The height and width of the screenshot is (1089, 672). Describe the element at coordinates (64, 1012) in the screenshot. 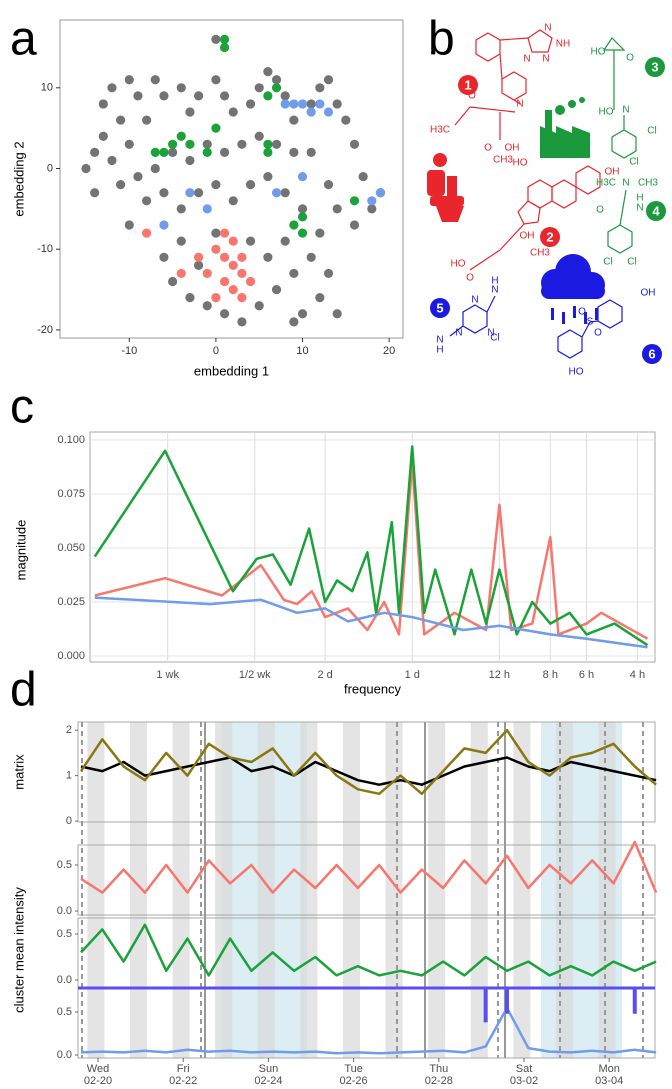

I see `y-tick-label: 0.5` at that location.